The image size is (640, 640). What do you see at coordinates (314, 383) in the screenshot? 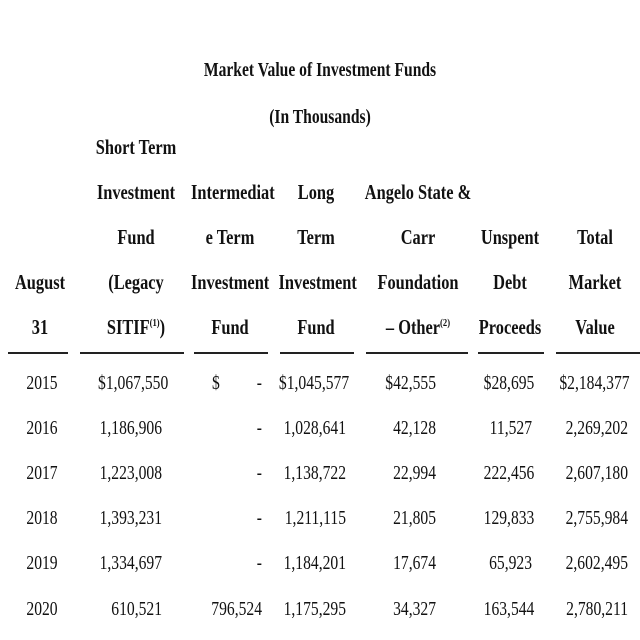
I see `cell-long-term: $1,045,577` at bounding box center [314, 383].